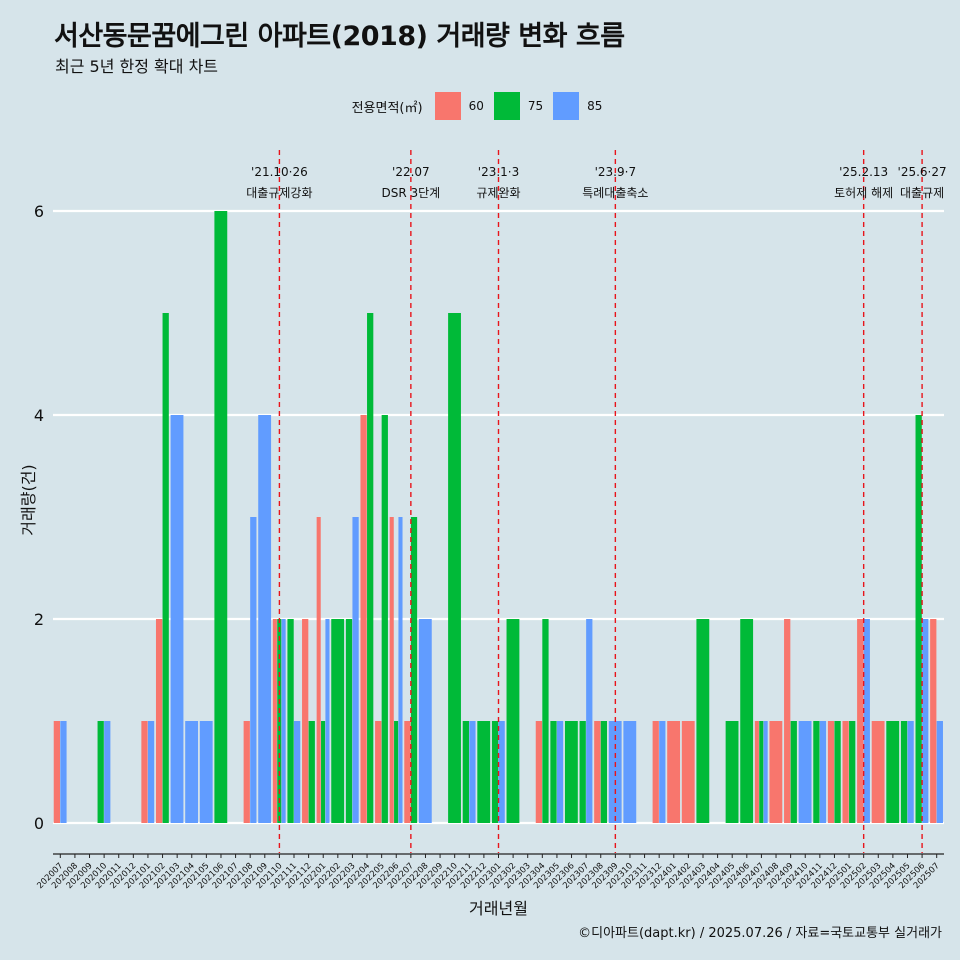 This screenshot has width=960, height=960. Describe the element at coordinates (922, 172) in the screenshot. I see `event-date-202506: '25.6·27` at that location.